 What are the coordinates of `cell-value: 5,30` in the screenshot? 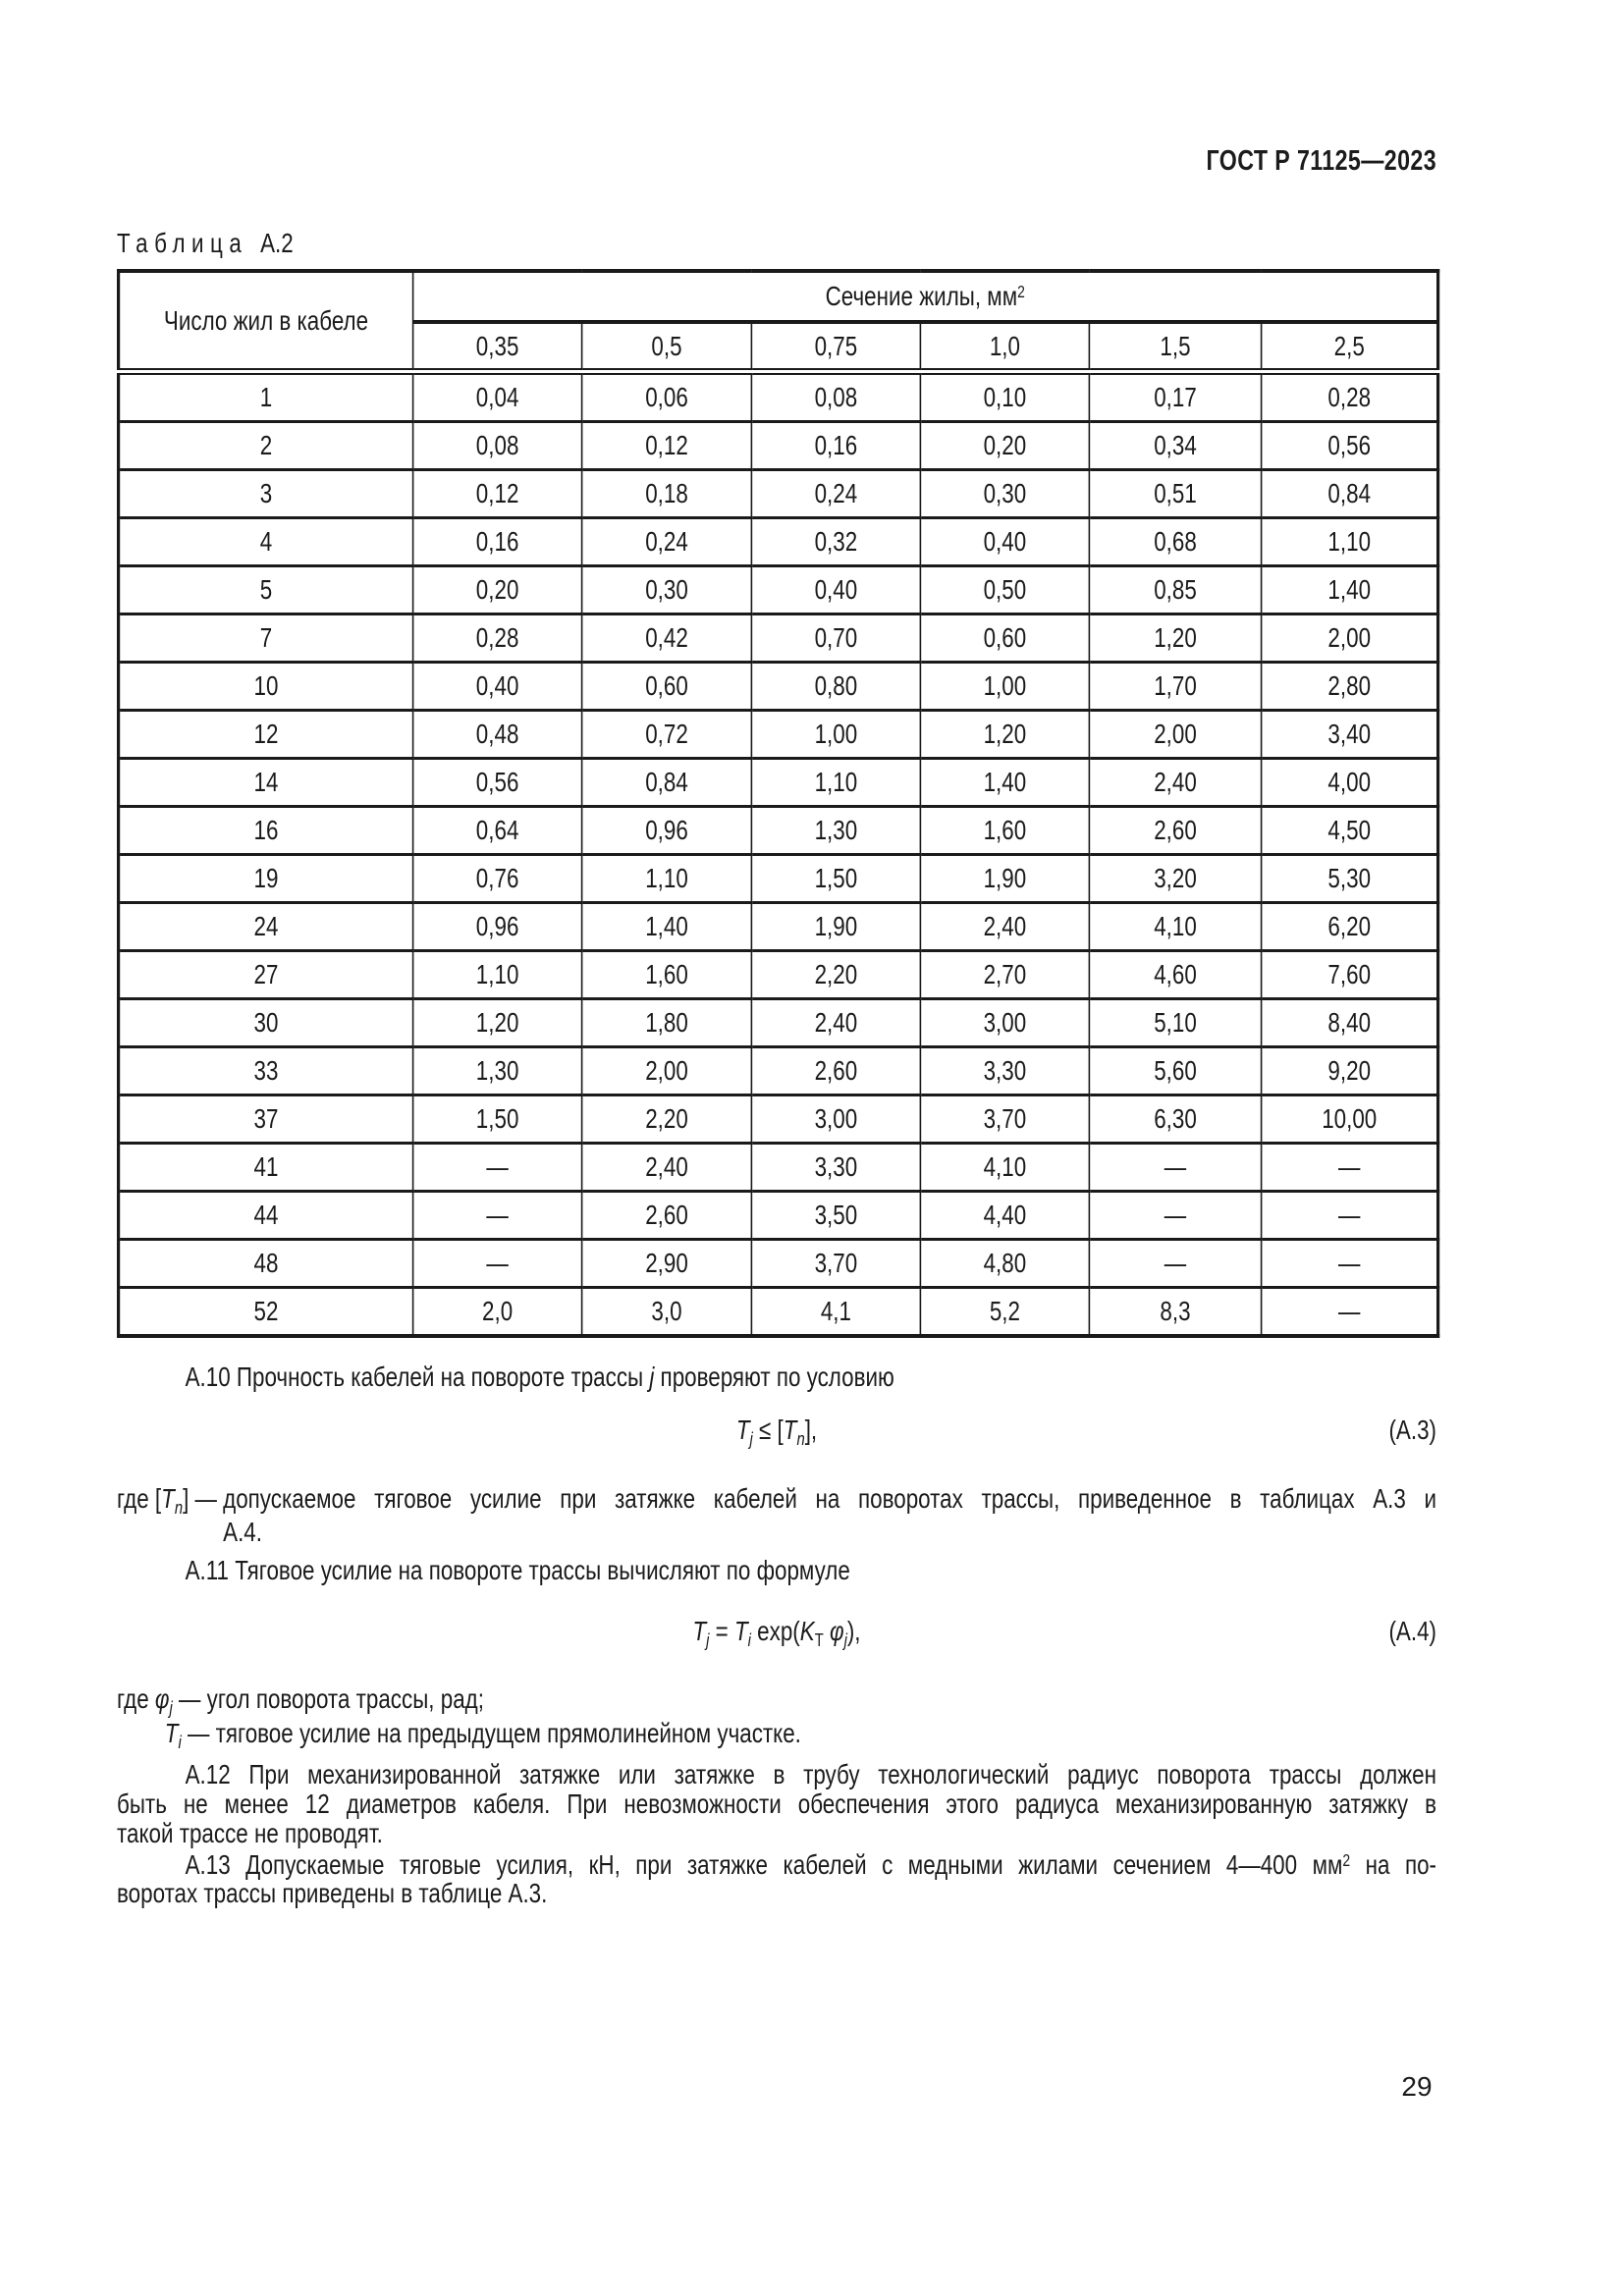 It's located at (1349, 878).